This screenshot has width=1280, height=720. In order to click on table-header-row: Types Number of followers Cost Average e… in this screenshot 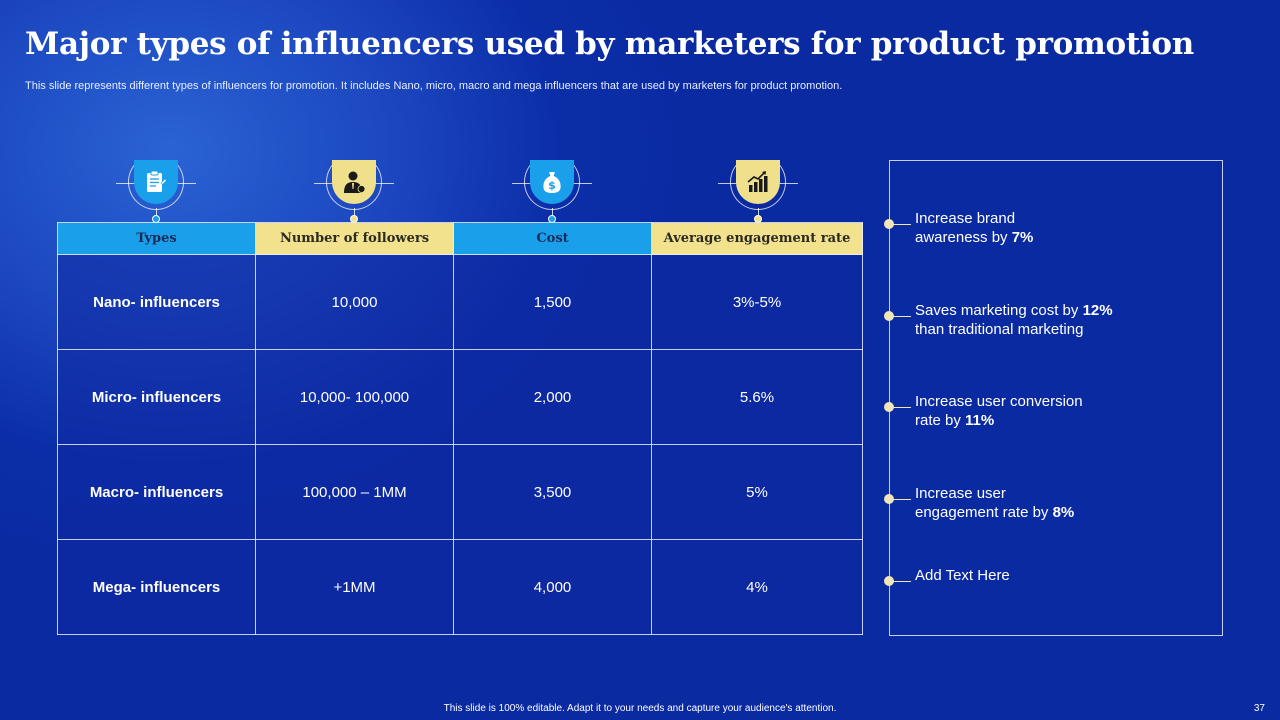, I will do `click(460, 238)`.